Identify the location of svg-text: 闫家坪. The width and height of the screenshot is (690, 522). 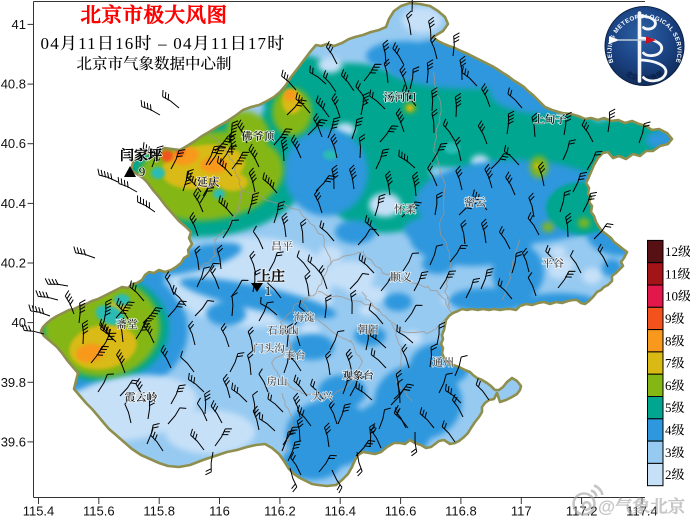
(141, 155).